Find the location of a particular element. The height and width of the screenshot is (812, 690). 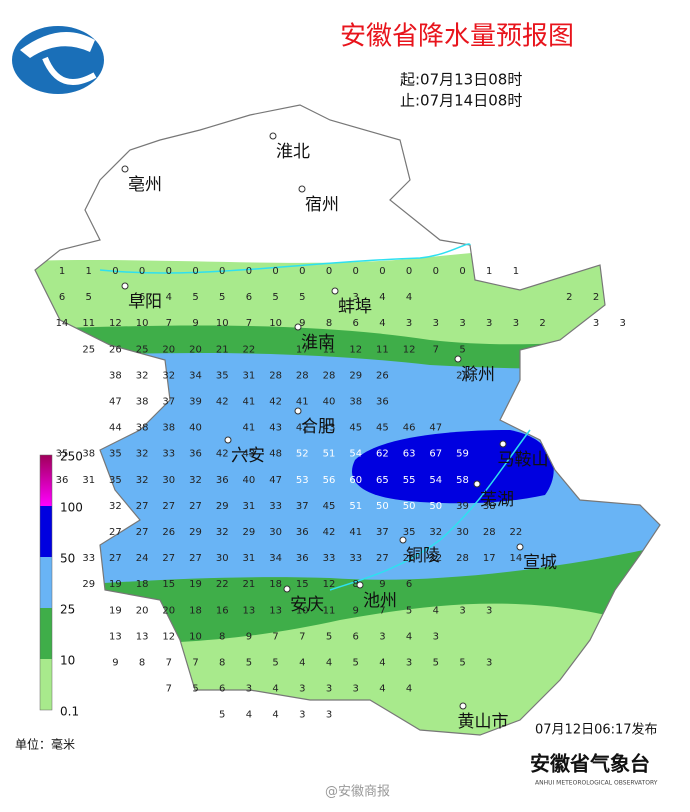

grid-value: 40 is located at coordinates (249, 480).